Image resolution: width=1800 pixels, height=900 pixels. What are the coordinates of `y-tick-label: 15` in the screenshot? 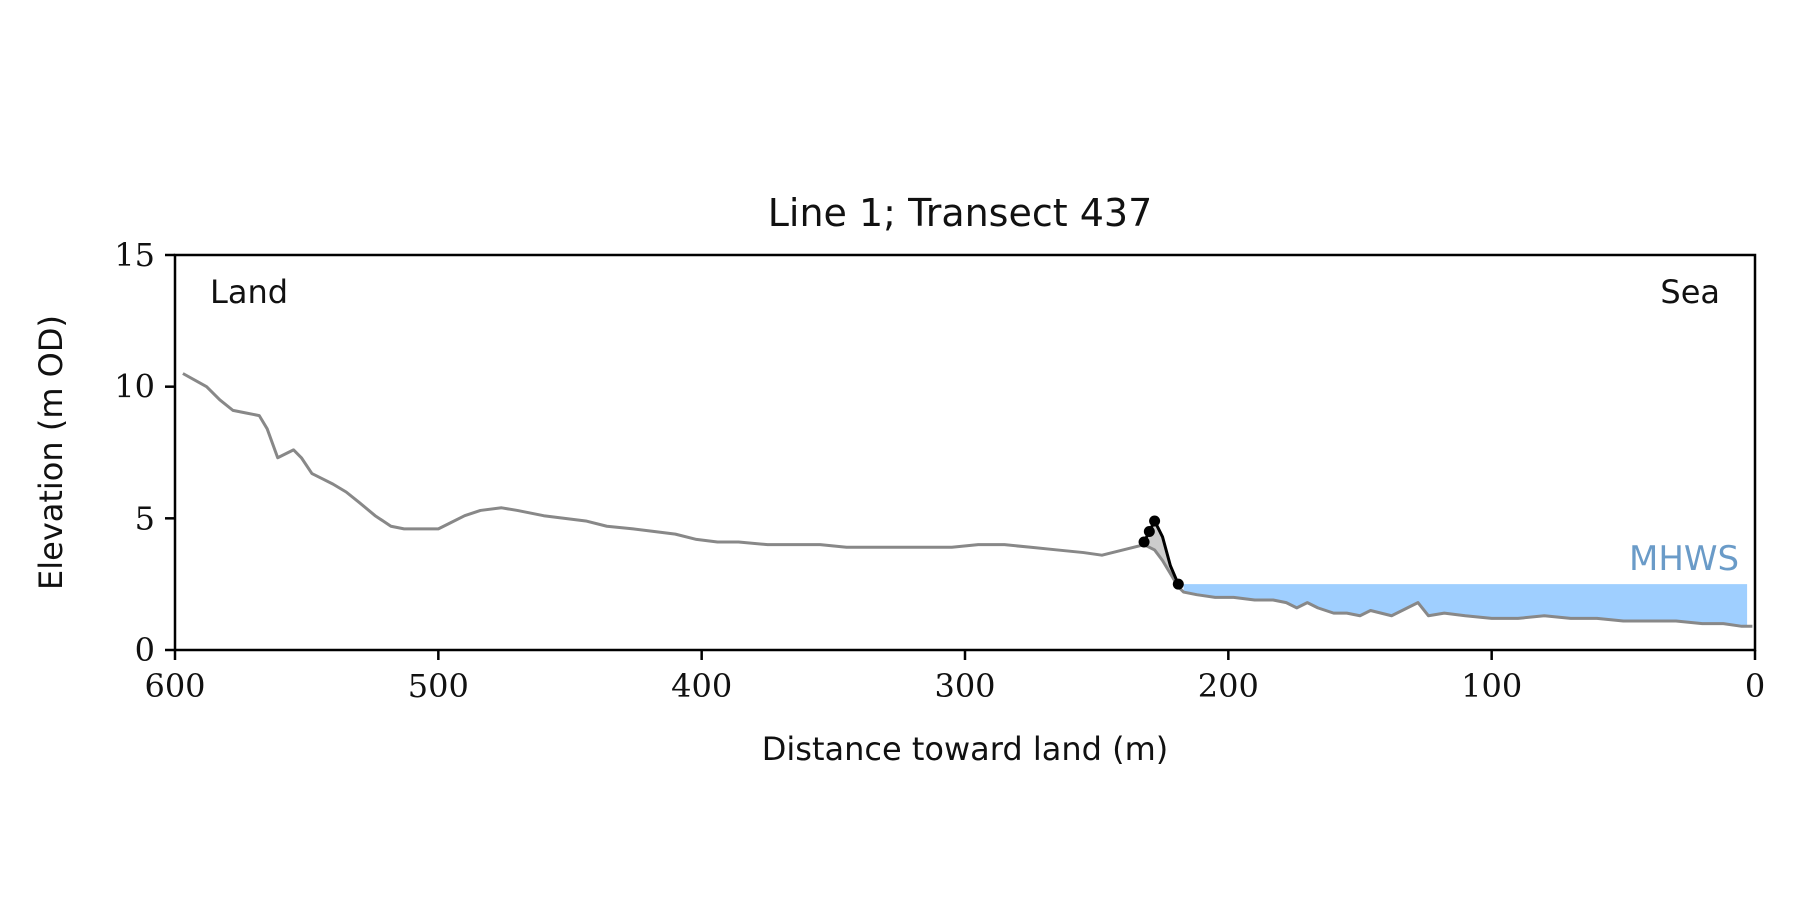 It's located at (134, 255).